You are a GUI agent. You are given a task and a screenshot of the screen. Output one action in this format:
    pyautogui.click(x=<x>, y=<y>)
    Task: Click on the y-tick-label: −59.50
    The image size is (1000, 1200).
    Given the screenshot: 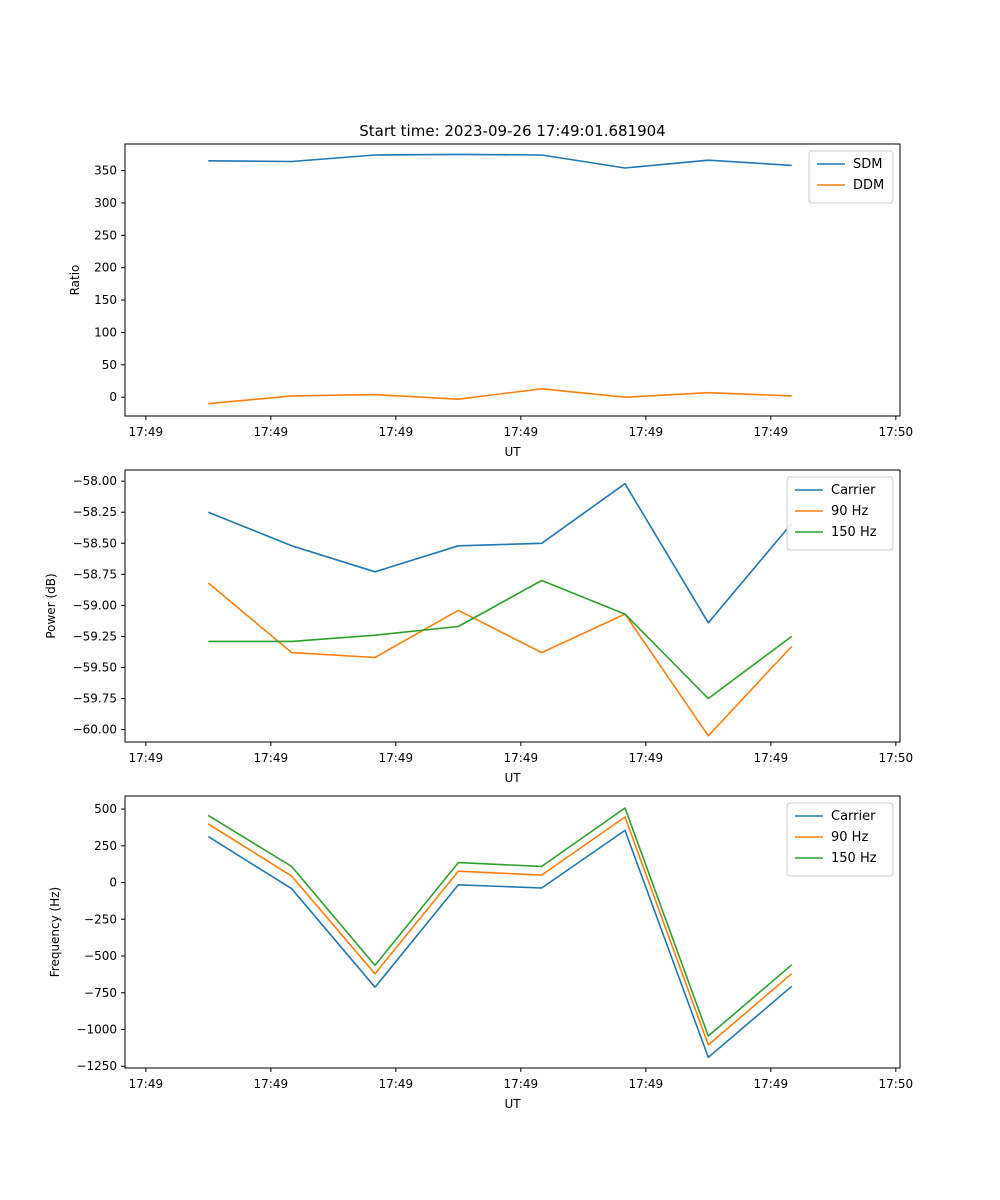 What is the action you would take?
    pyautogui.click(x=95, y=667)
    